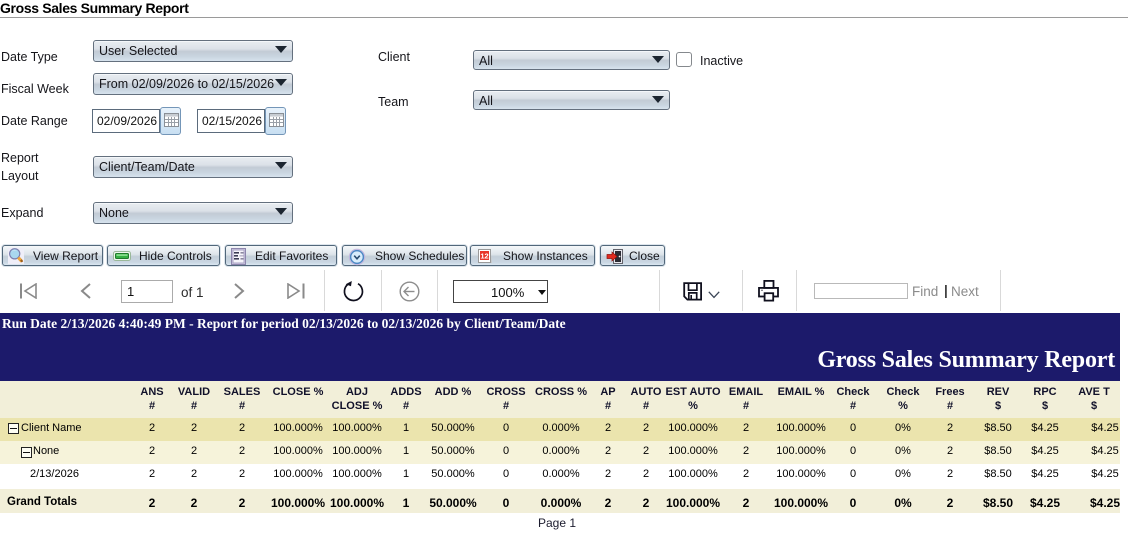 The width and height of the screenshot is (1128, 537). I want to click on svg-text: 12, so click(484, 255).